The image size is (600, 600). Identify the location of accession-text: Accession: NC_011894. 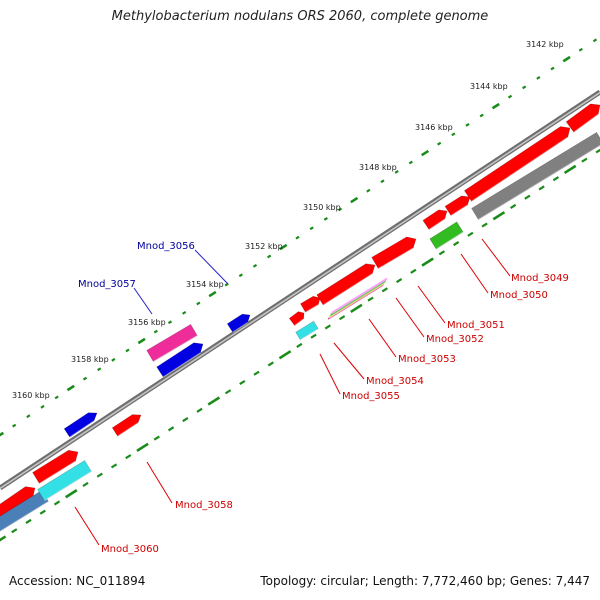
(77, 581).